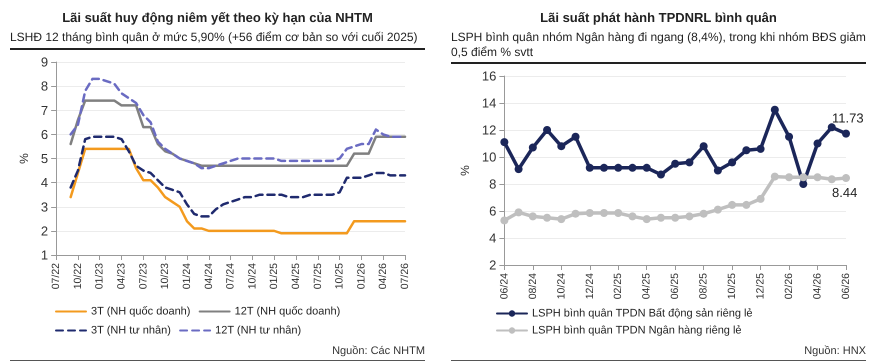 The width and height of the screenshot is (883, 361). What do you see at coordinates (848, 118) in the screenshot?
I see `data-label: 11.73` at bounding box center [848, 118].